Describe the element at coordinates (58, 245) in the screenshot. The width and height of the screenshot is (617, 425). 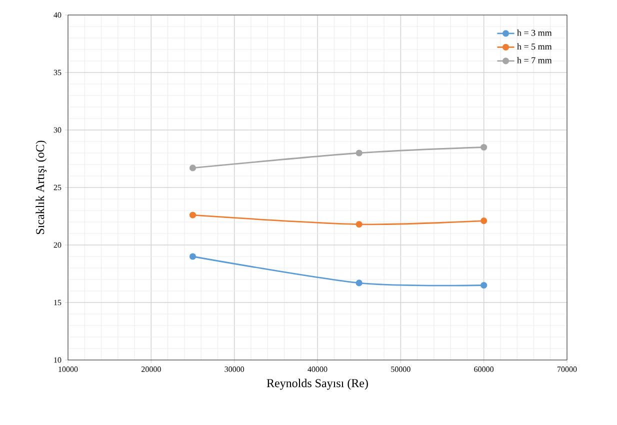
I see `y-tick-label: 20` at that location.